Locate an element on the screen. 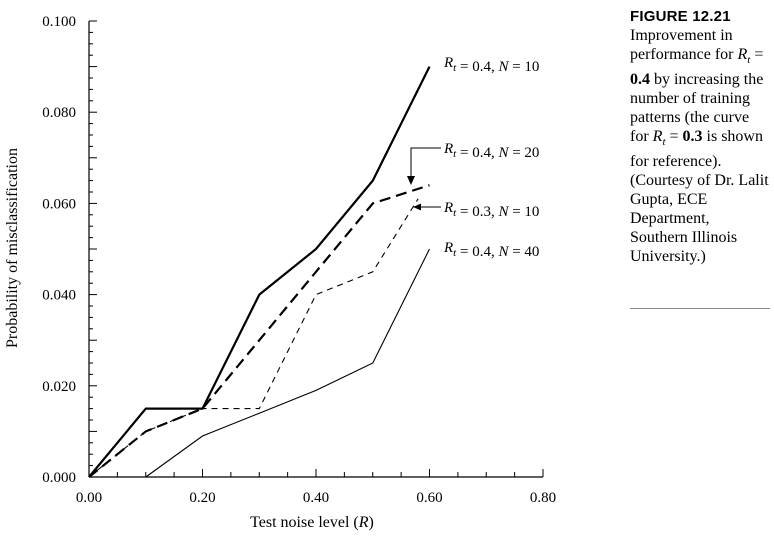  figure-label: FIGURE 12.21 is located at coordinates (680, 16).